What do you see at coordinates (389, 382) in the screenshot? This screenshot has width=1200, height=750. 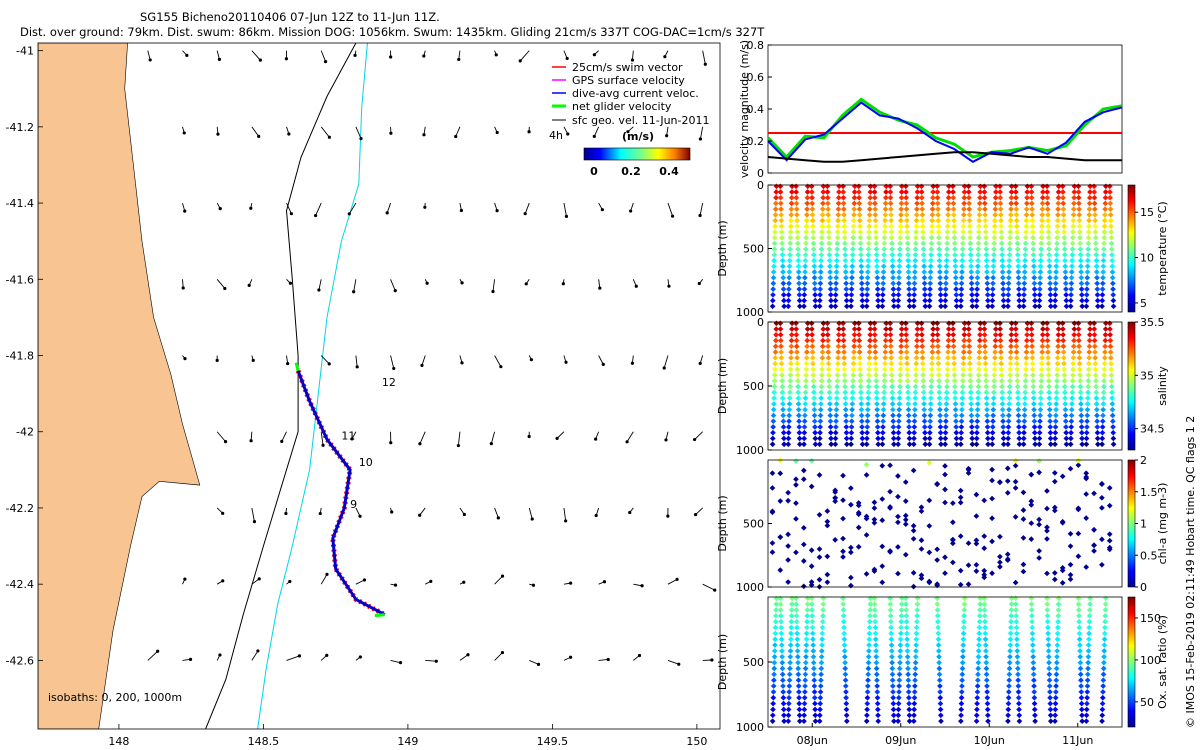 I see `day-label-12: 12` at bounding box center [389, 382].